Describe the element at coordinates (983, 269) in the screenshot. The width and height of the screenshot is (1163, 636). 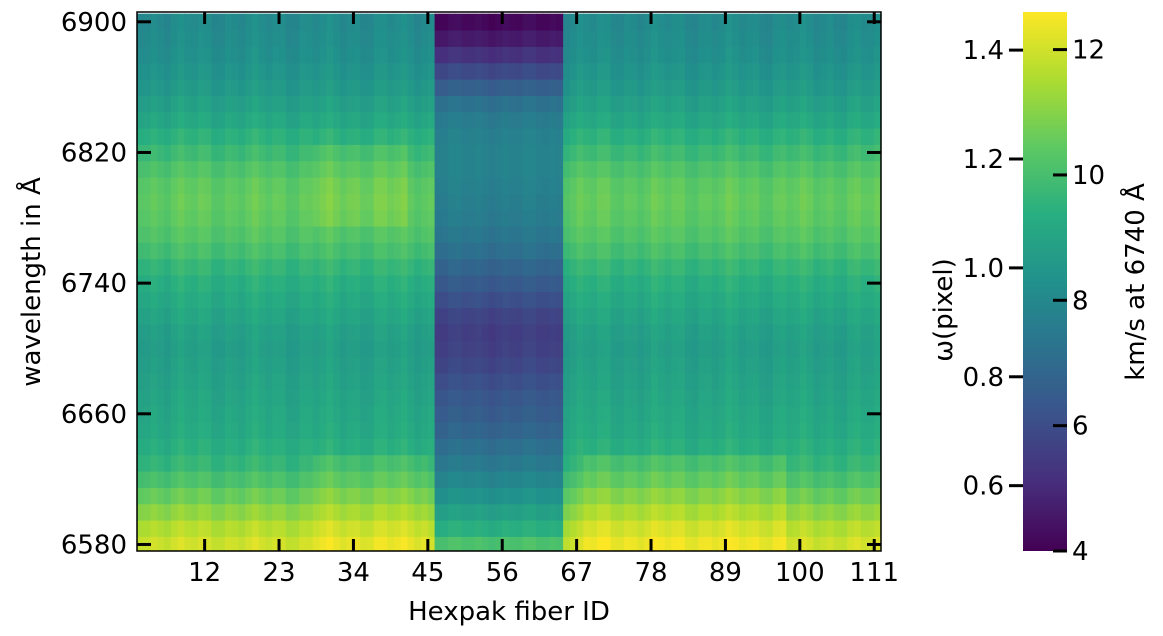
I see `colorbar-pixel-tick-label: 1.0` at that location.